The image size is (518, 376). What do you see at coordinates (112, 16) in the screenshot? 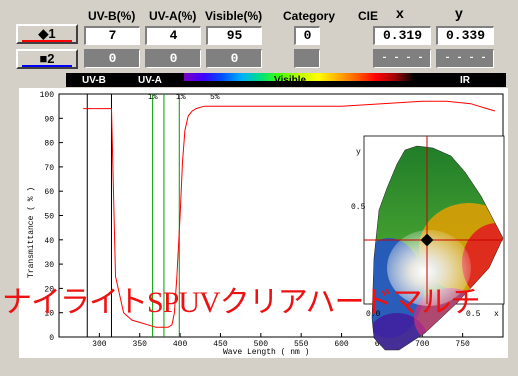
I see `uvb-header: UV-B(%)` at bounding box center [112, 16].